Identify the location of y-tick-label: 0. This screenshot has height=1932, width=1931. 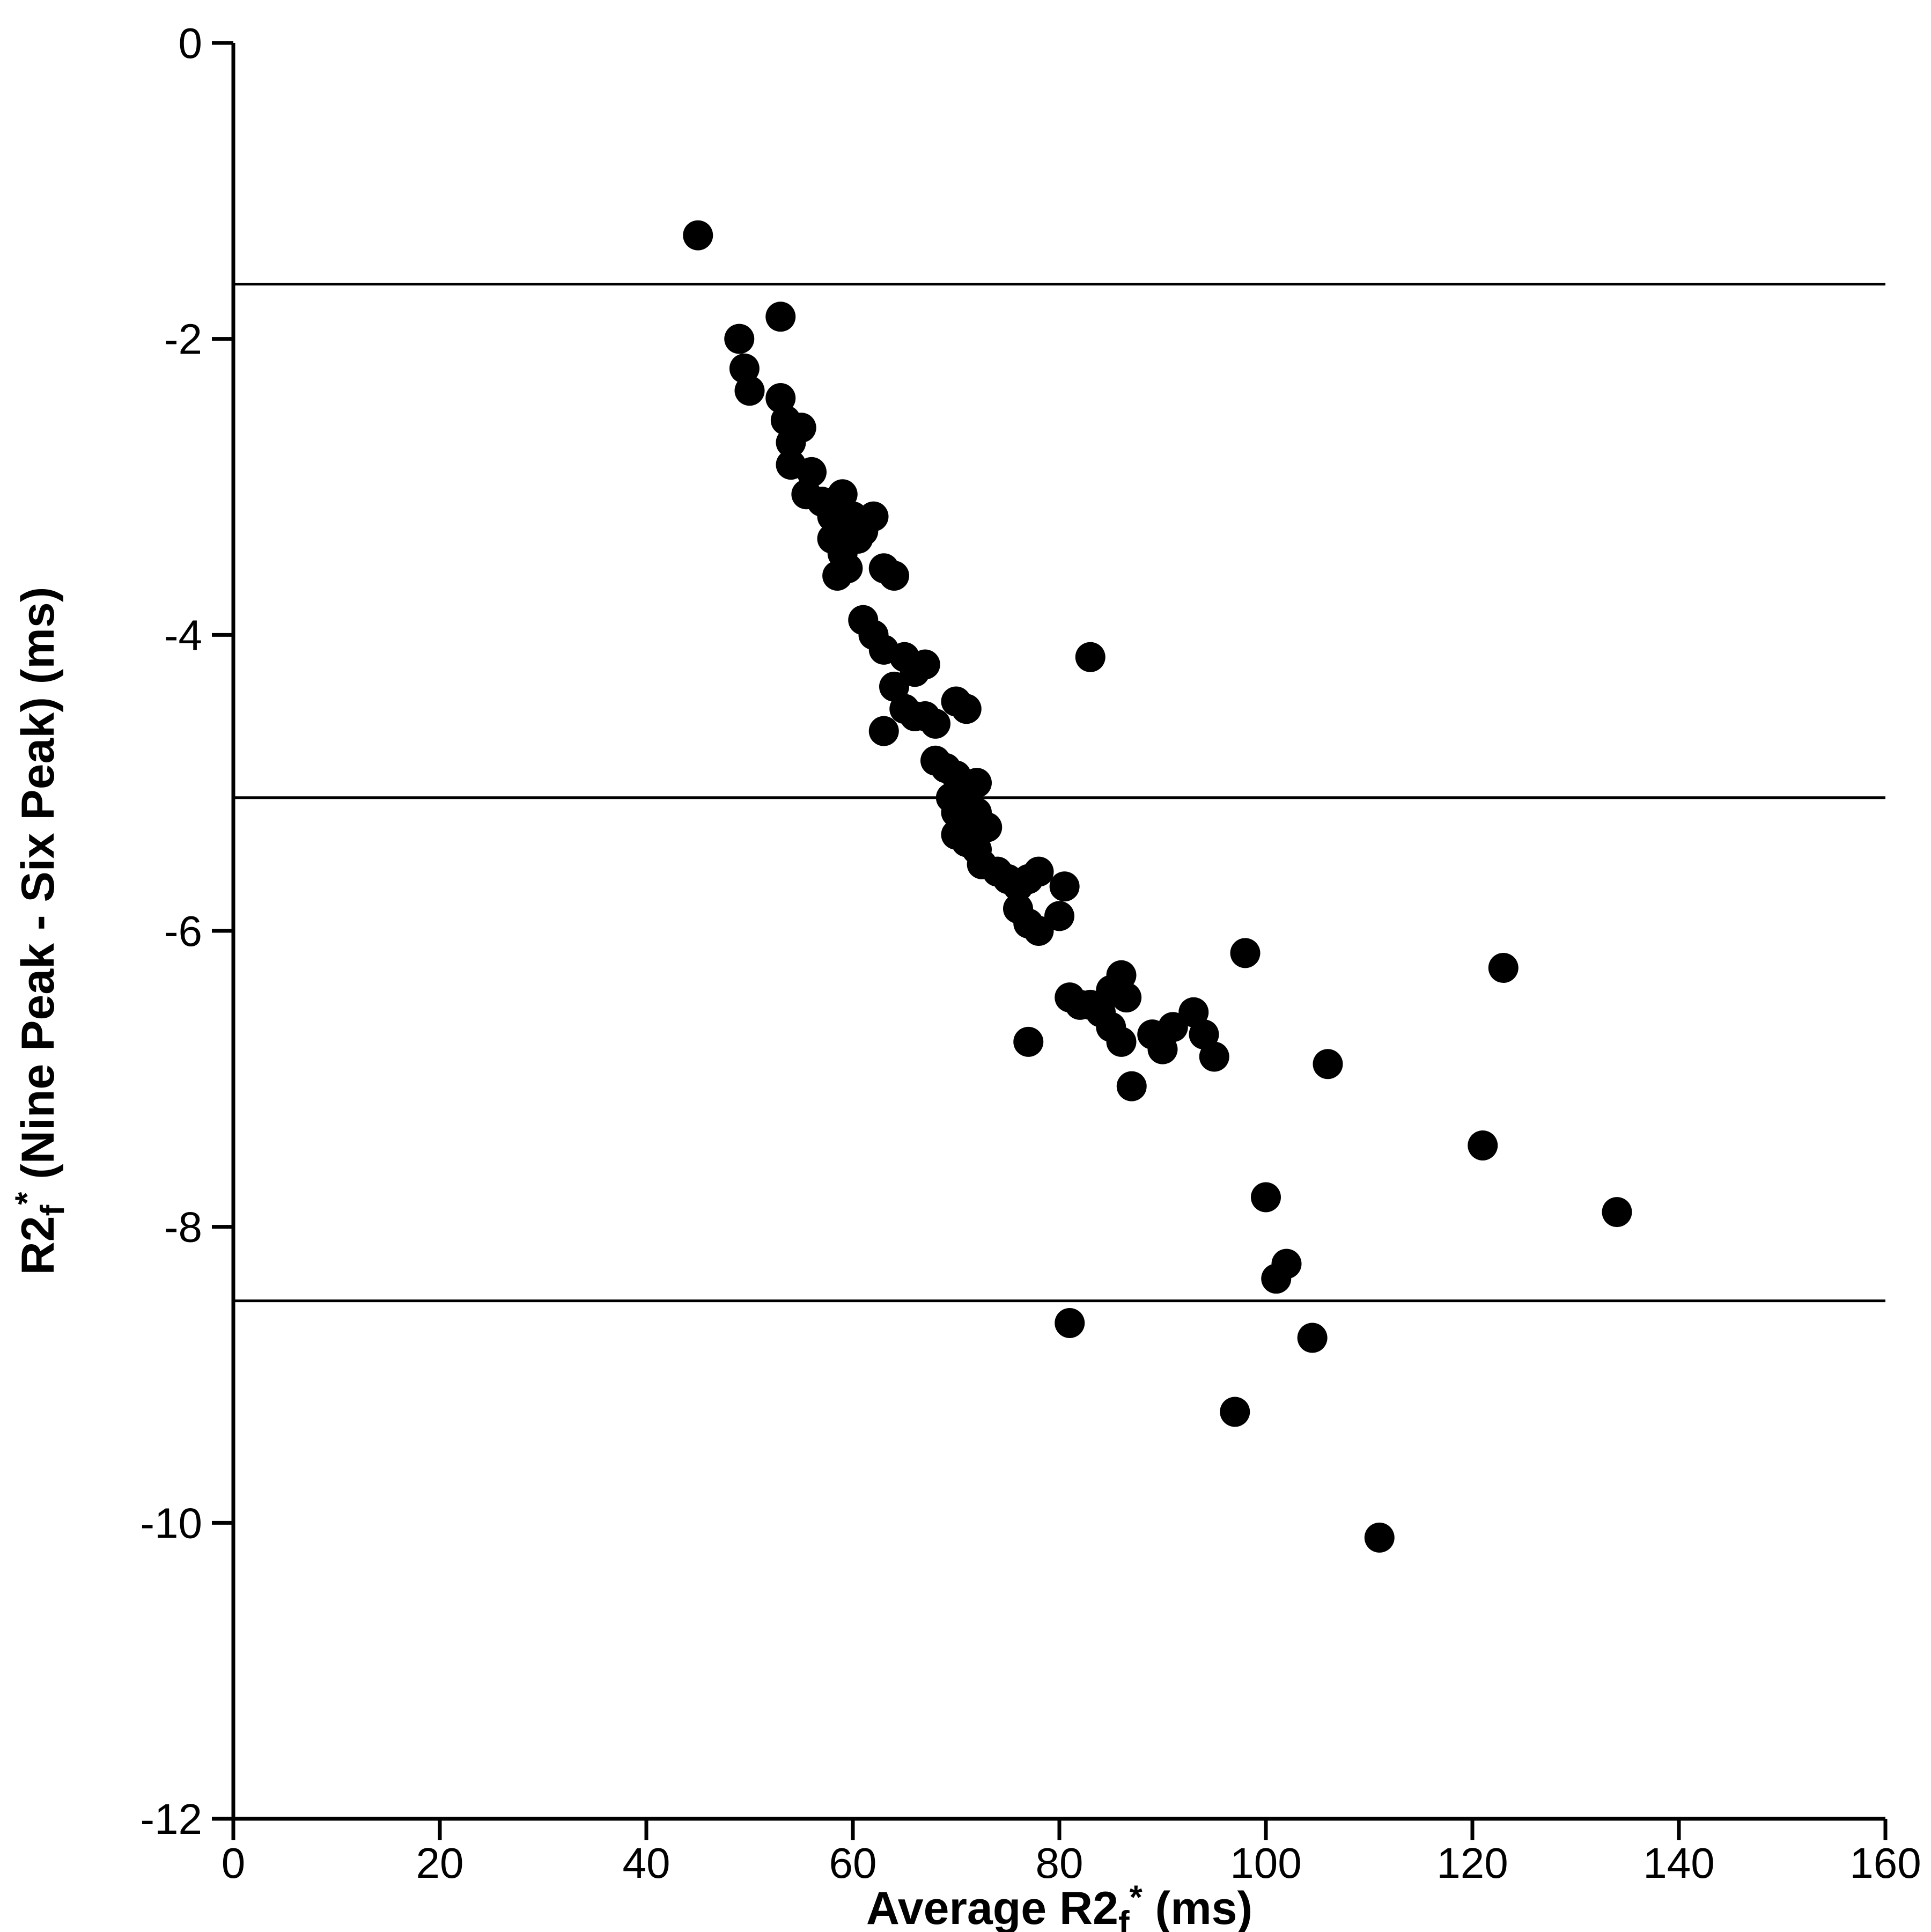
(191, 43).